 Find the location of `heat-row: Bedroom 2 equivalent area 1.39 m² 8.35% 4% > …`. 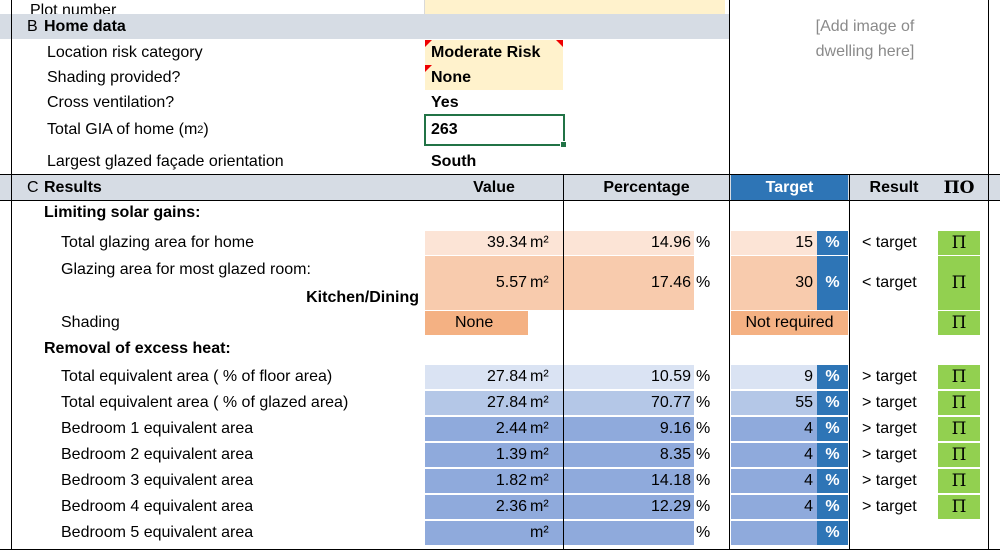

heat-row: Bedroom 2 equivalent area 1.39 m² 8.35% 4% > … is located at coordinates (500, 455).